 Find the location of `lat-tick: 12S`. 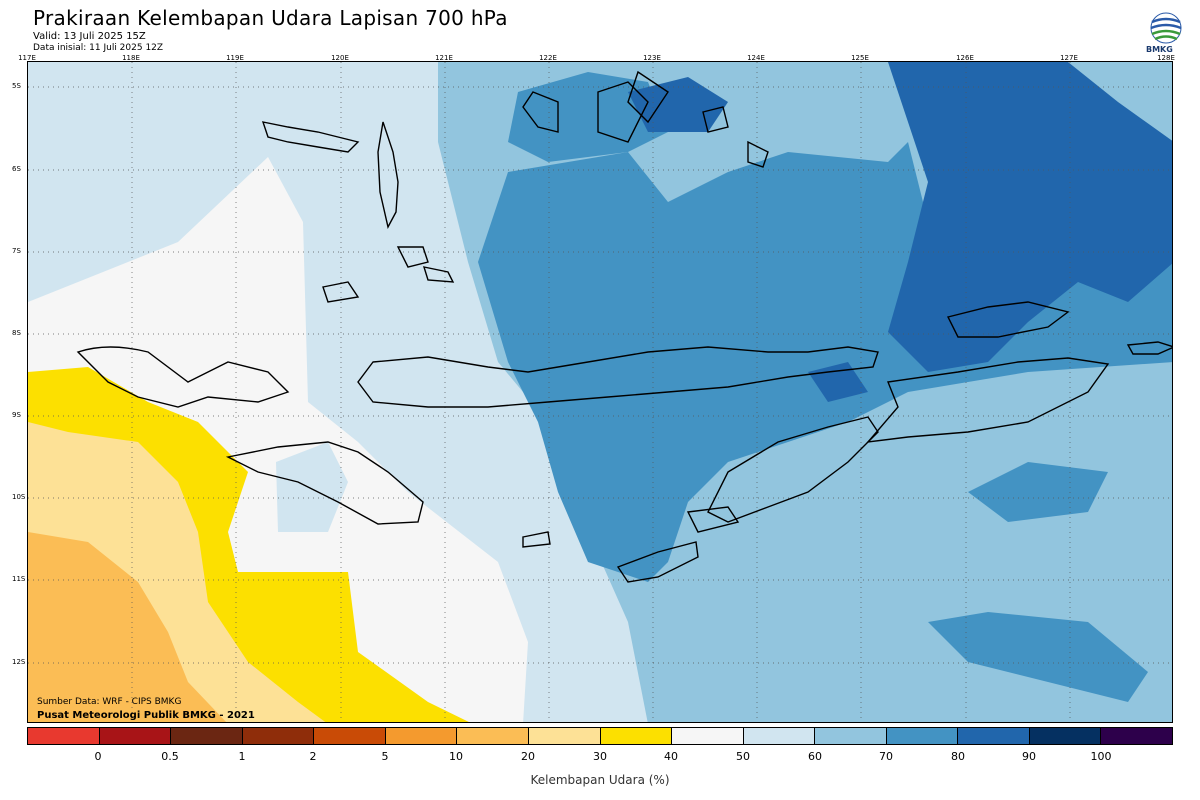

lat-tick: 12S is located at coordinates (19, 662).